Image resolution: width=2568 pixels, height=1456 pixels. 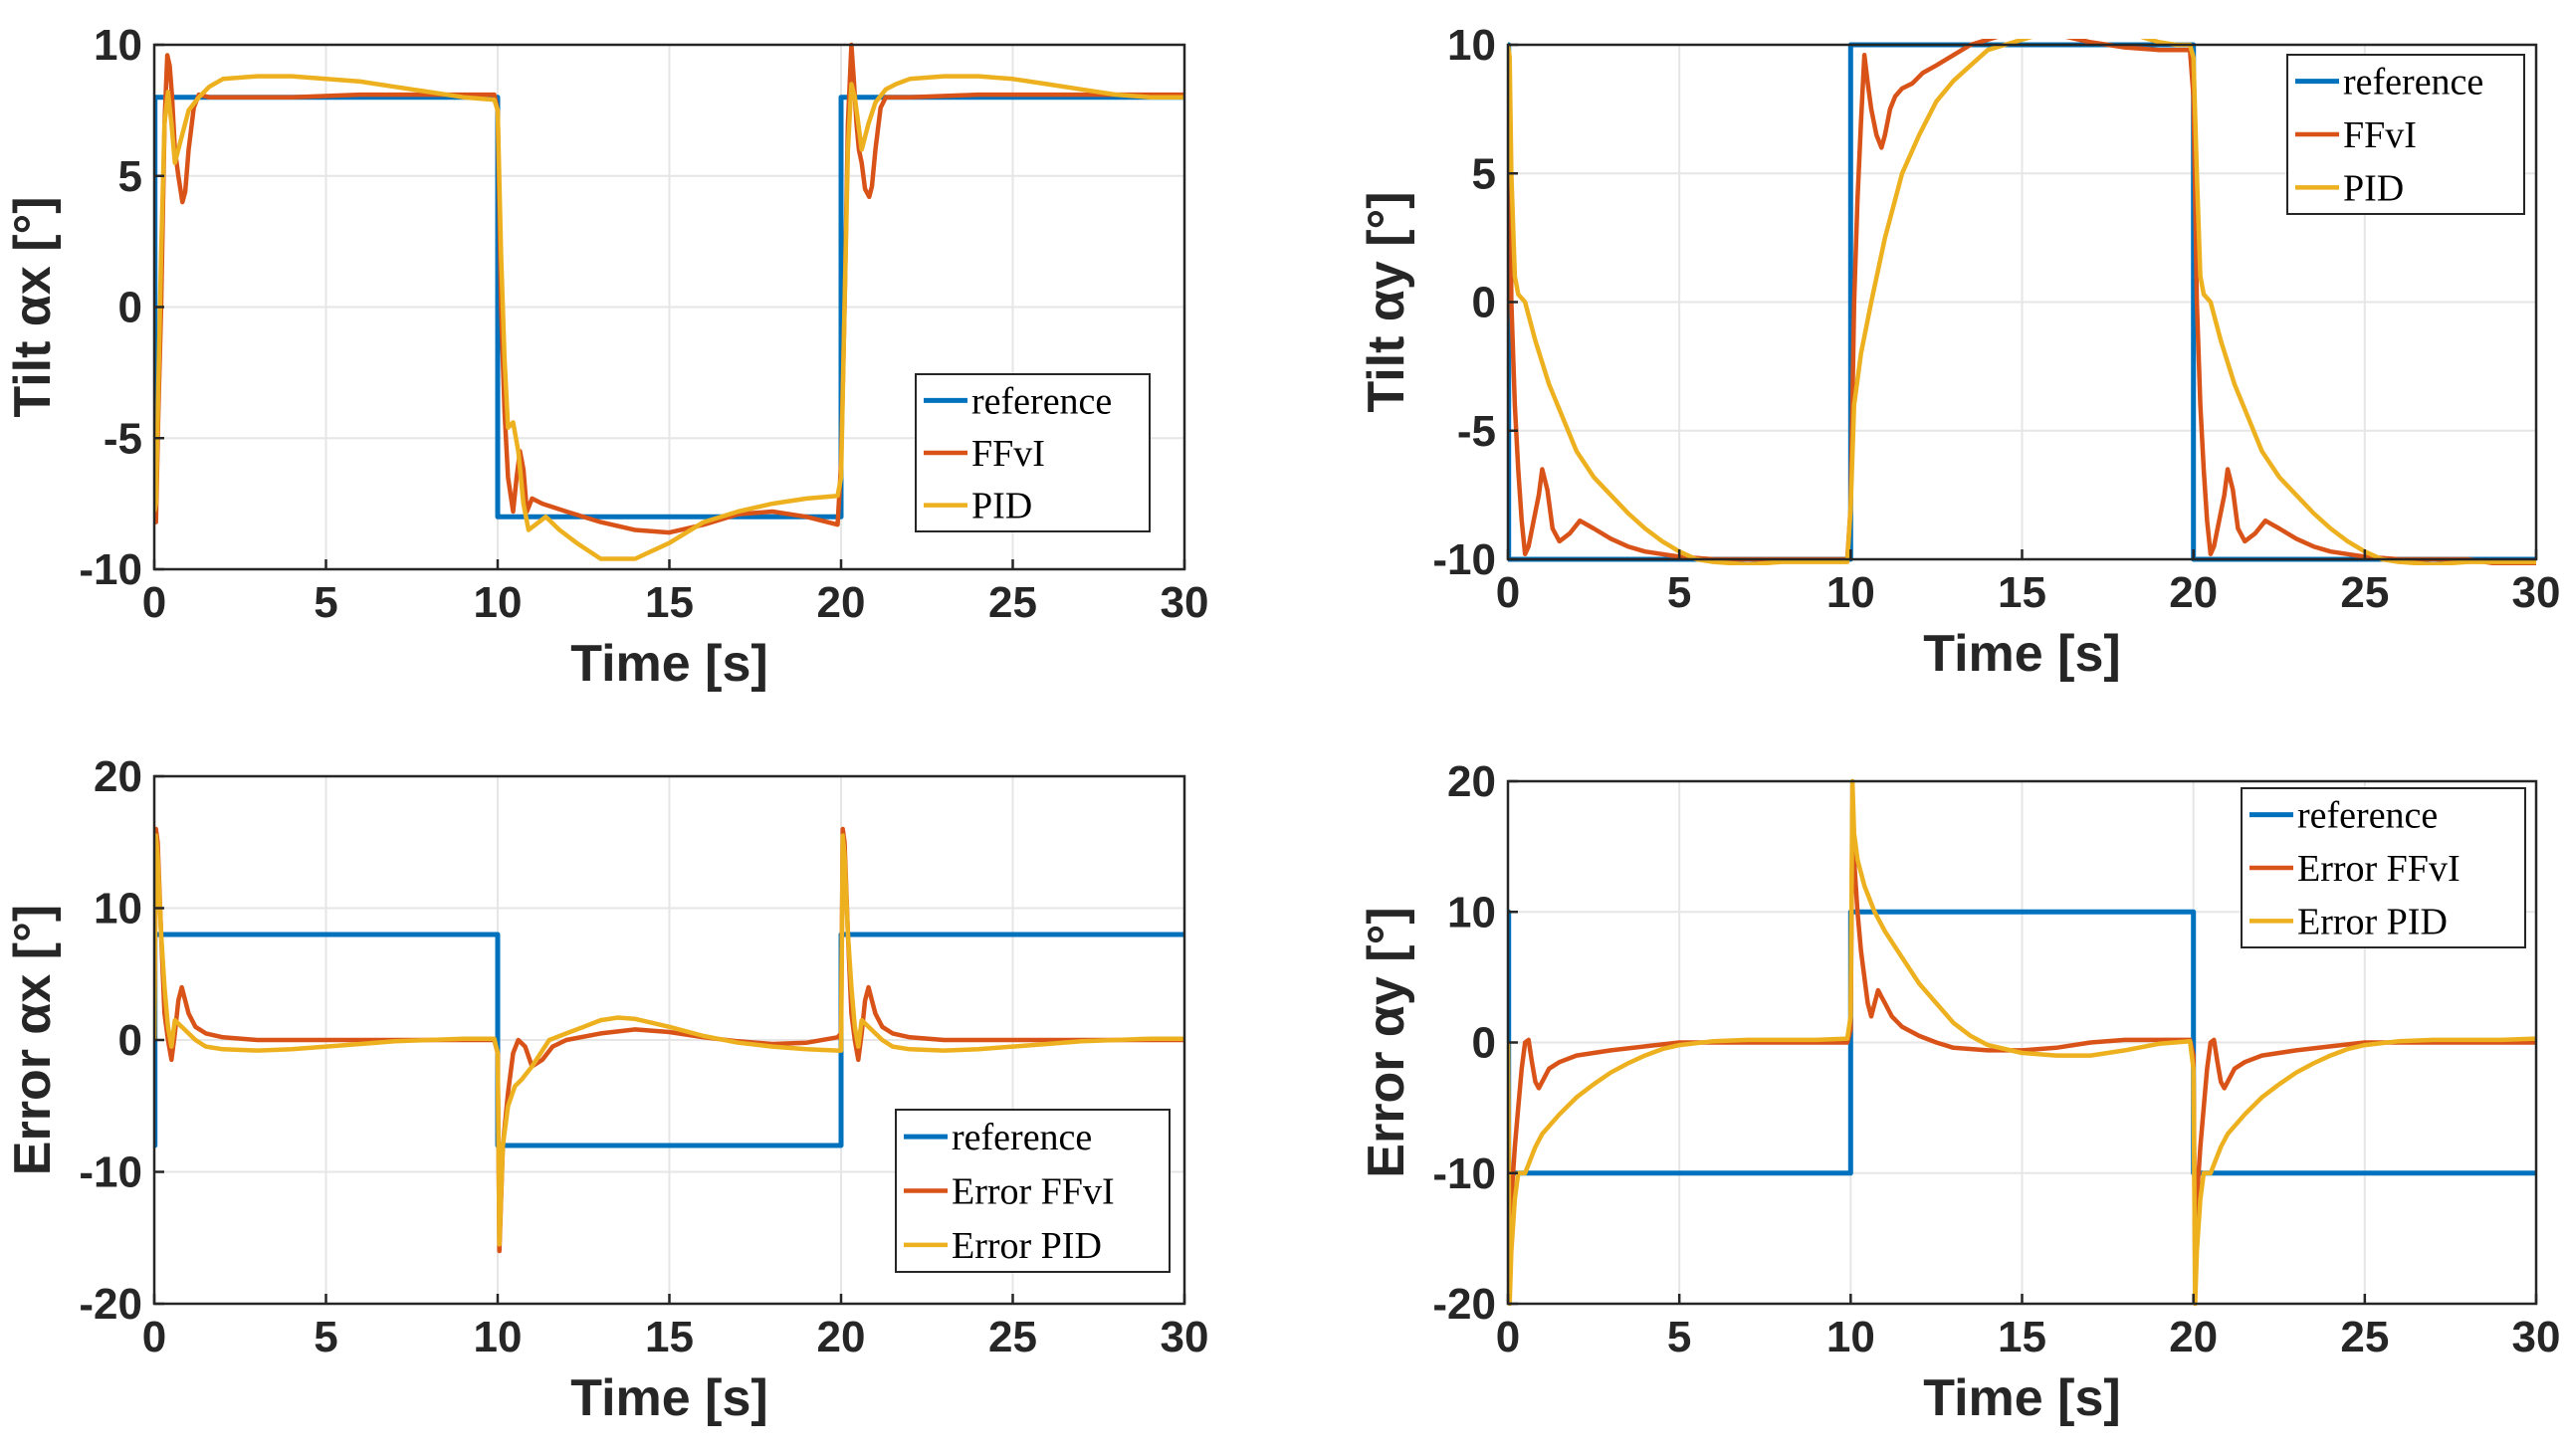 What do you see at coordinates (1387, 1042) in the screenshot?
I see `y-axis-label: Error αy [°]` at bounding box center [1387, 1042].